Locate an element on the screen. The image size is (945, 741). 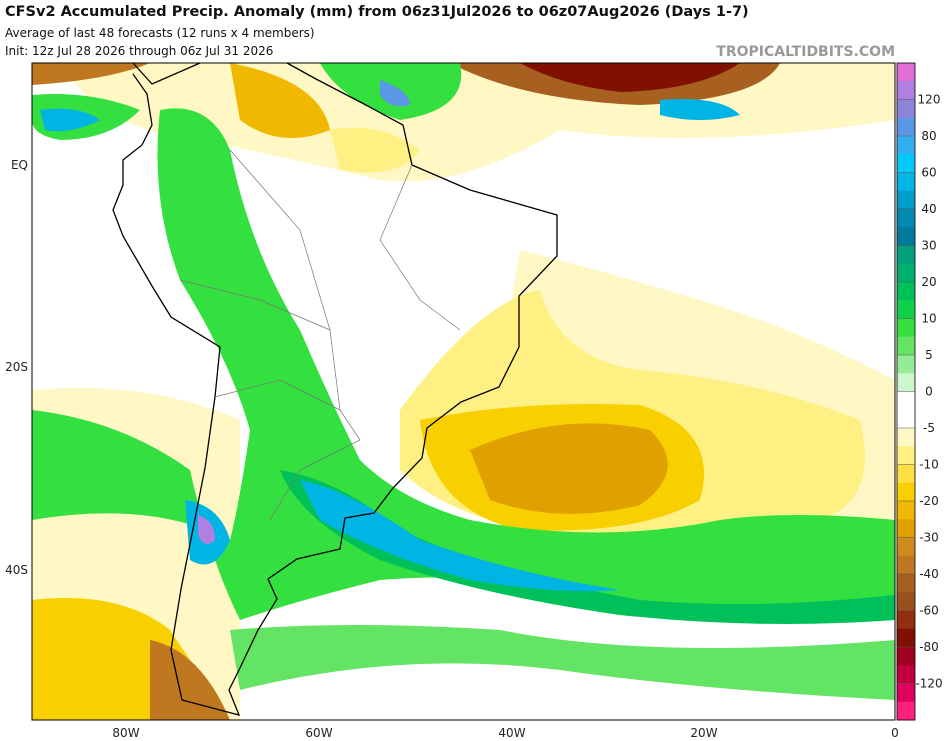
colorbar-label: 10 is located at coordinates (928, 319).